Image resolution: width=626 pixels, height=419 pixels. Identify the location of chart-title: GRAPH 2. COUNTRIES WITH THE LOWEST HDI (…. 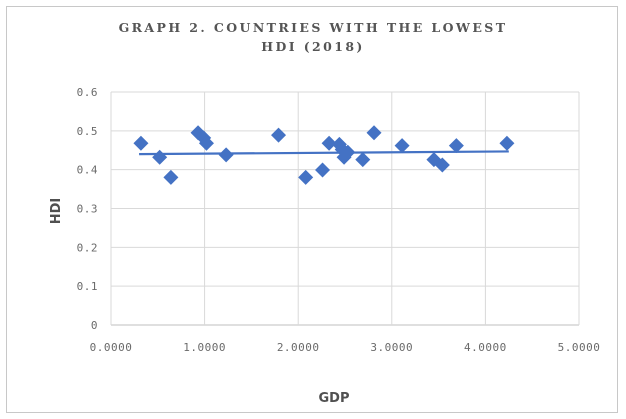
(313, 37).